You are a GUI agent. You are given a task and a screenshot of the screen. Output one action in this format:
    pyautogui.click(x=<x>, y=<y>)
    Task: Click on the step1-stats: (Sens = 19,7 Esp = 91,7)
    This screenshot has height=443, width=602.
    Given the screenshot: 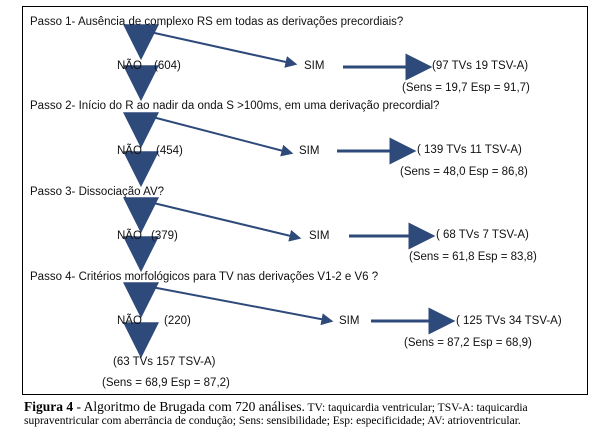 What is the action you would take?
    pyautogui.click(x=466, y=88)
    